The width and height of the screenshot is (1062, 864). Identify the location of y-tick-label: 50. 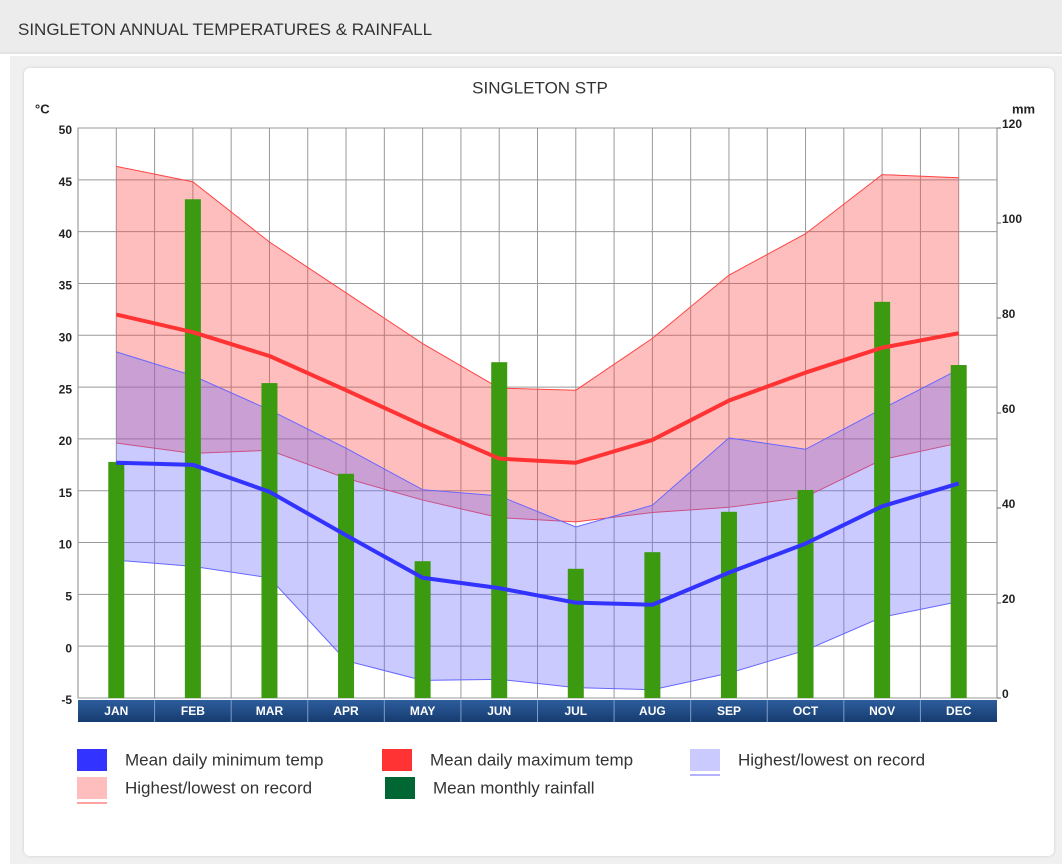
(66, 130).